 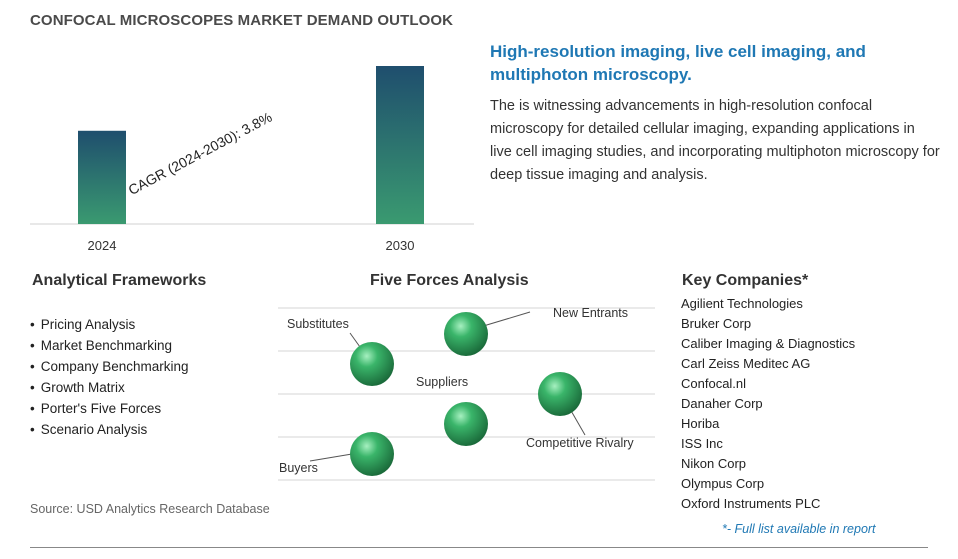 What do you see at coordinates (119, 280) in the screenshot?
I see `frameworks-title: Analytical Frameworks` at bounding box center [119, 280].